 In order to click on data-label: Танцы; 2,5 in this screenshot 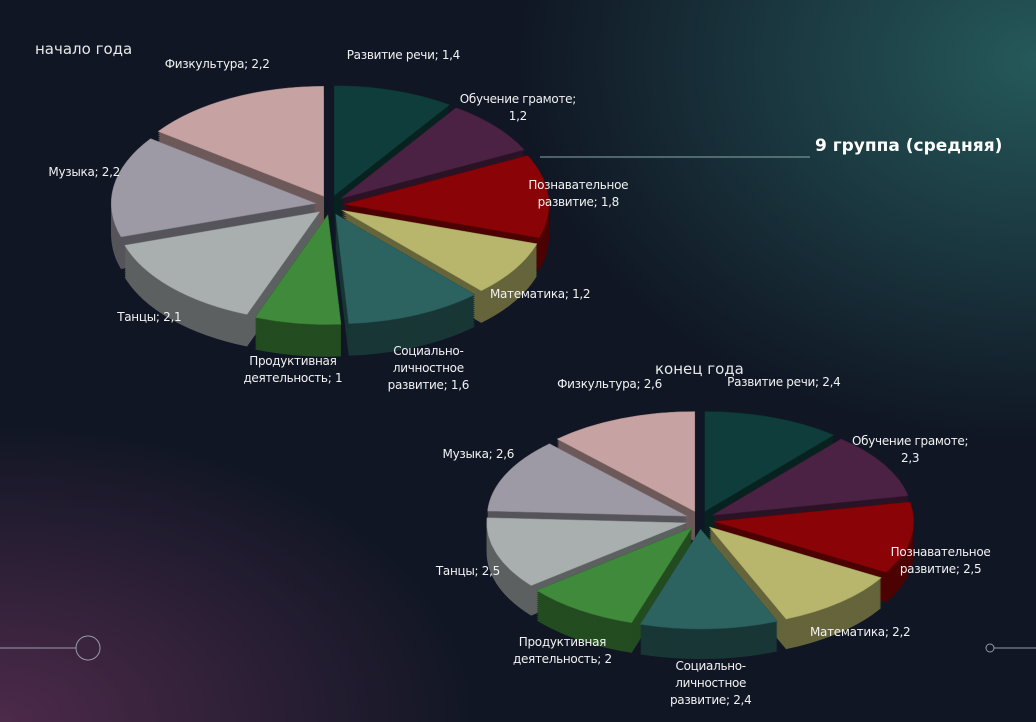, I will do `click(467, 571)`.